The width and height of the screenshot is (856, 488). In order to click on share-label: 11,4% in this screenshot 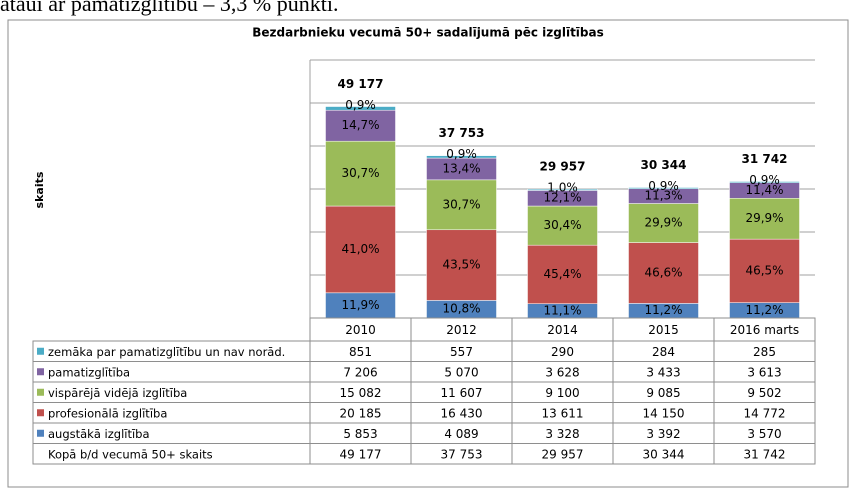, I will do `click(764, 190)`.